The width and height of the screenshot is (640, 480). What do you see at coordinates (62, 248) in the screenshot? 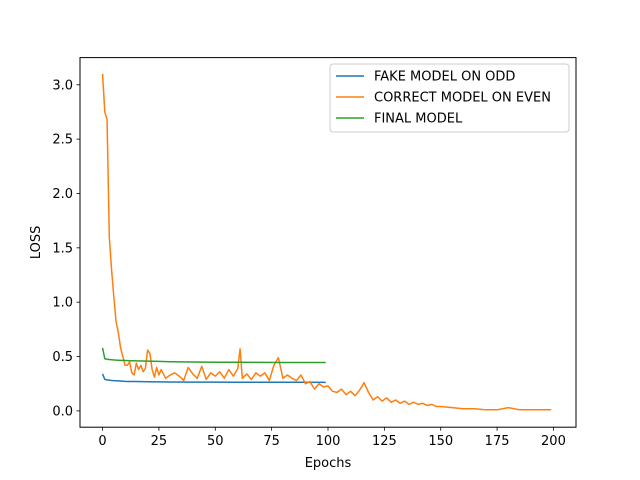
I see `y-tick-label: 1.5` at bounding box center [62, 248].